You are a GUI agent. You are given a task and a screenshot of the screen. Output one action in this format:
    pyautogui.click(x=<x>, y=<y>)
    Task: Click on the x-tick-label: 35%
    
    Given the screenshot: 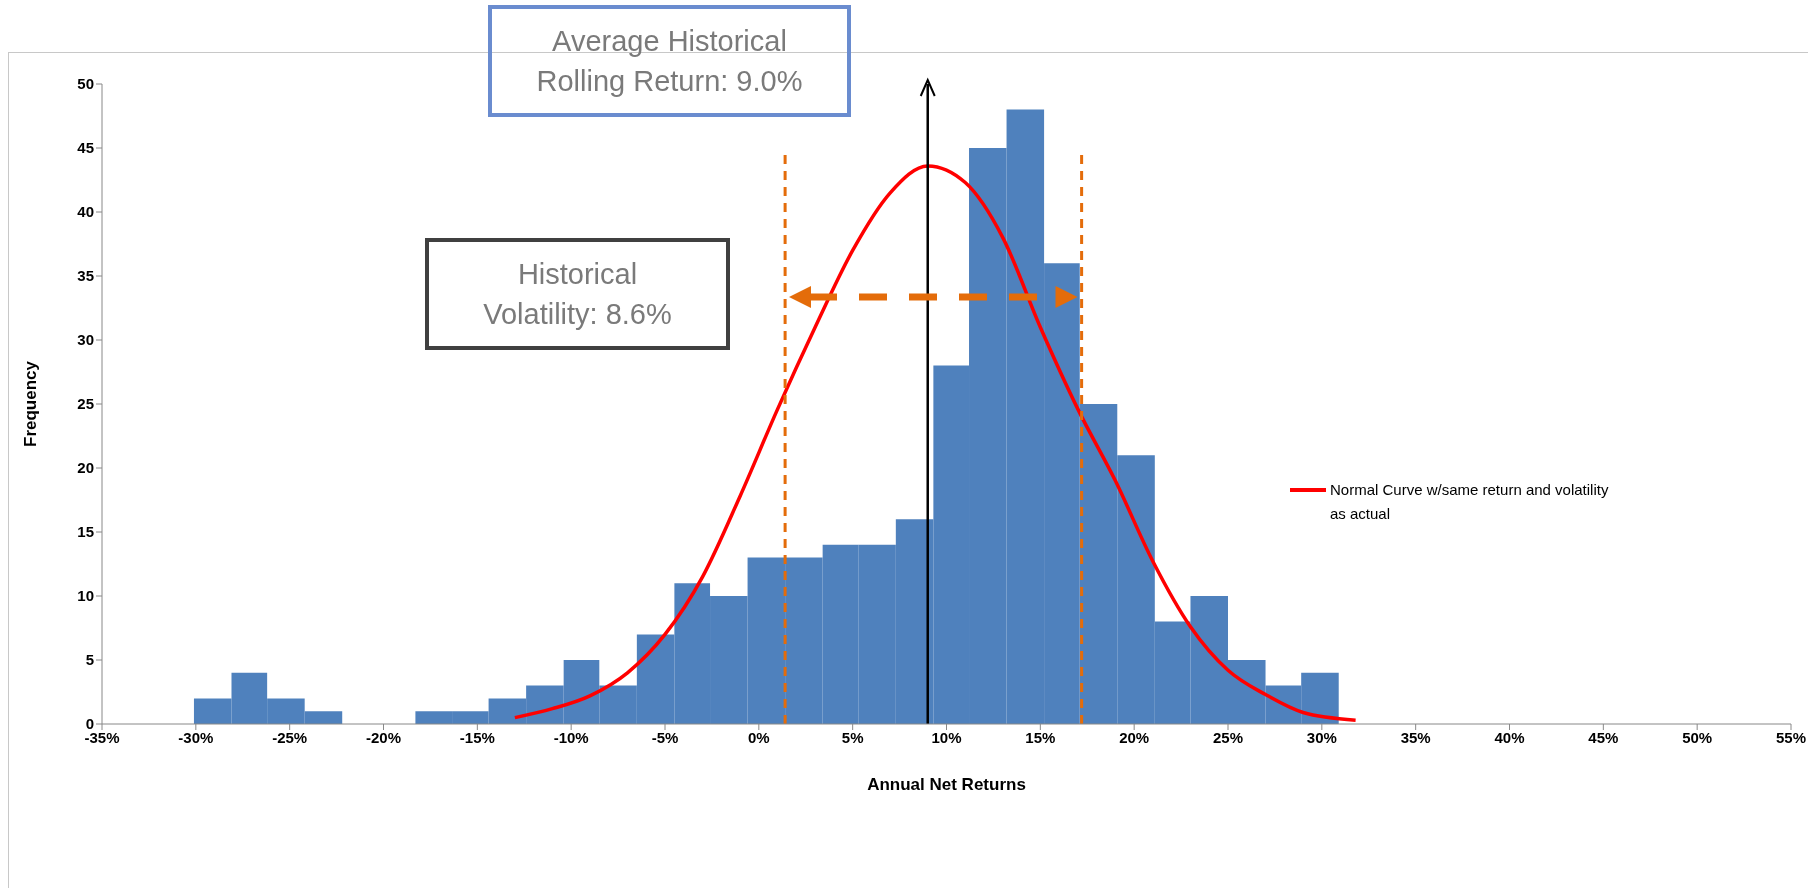 What is the action you would take?
    pyautogui.click(x=1415, y=737)
    